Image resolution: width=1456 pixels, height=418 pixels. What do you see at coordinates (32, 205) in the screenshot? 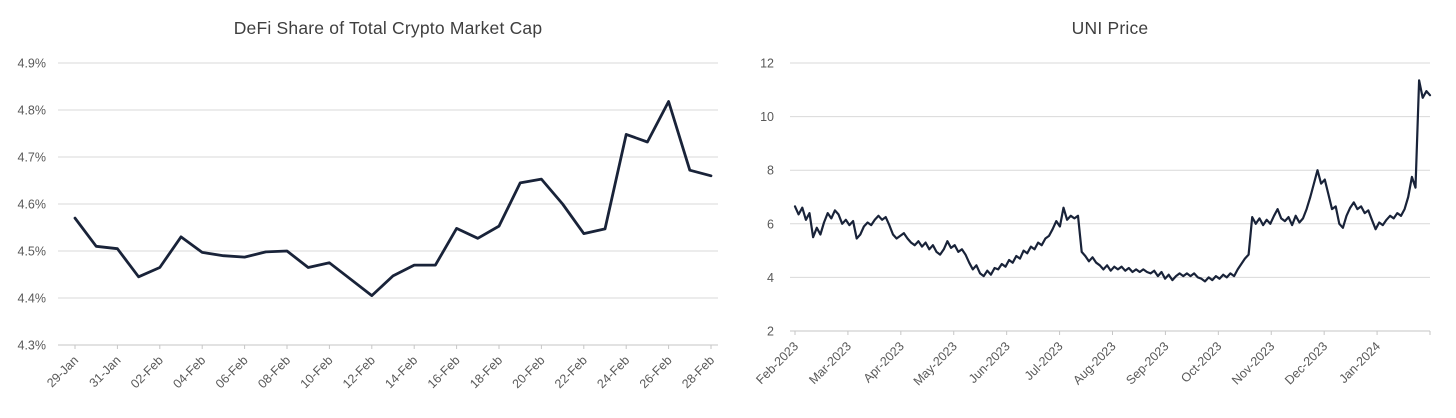
I see `y-tick-label: 4.6%` at bounding box center [32, 205].